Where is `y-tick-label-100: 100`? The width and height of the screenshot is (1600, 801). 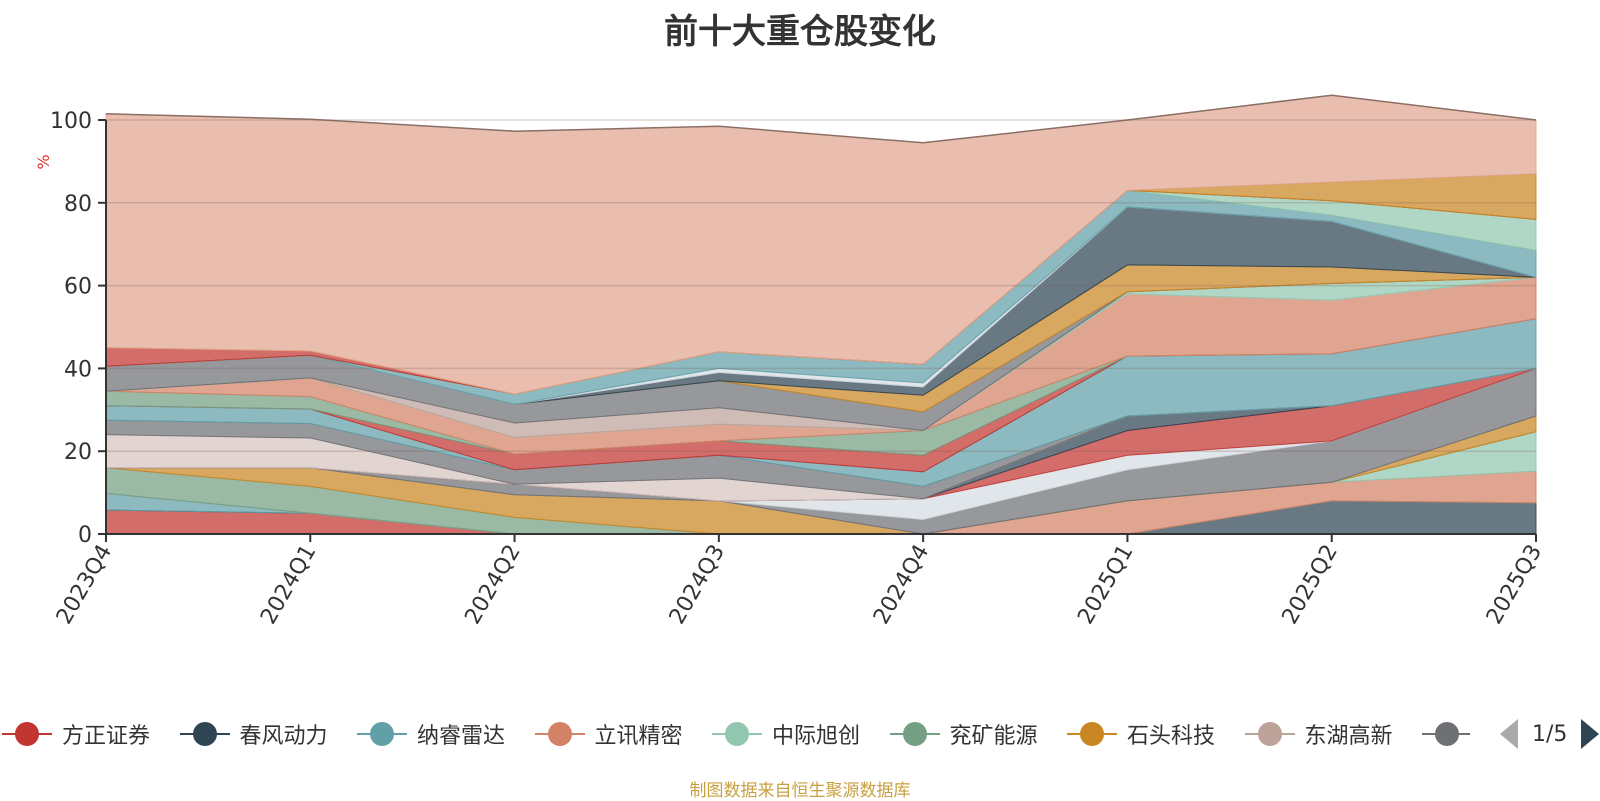
y-tick-label-100: 100 is located at coordinates (71, 121).